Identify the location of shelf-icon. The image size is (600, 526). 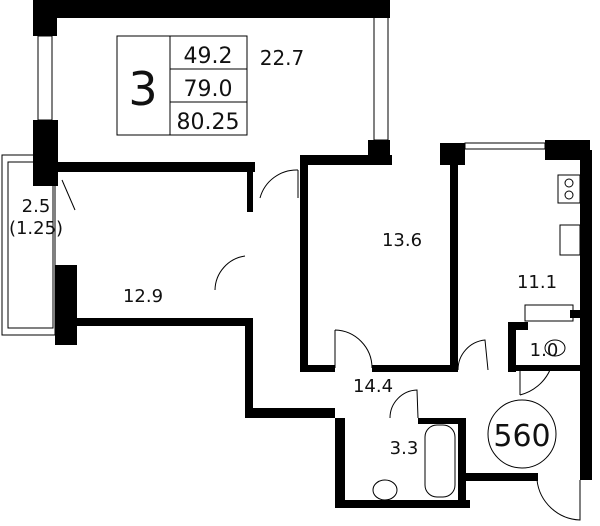
(549, 313).